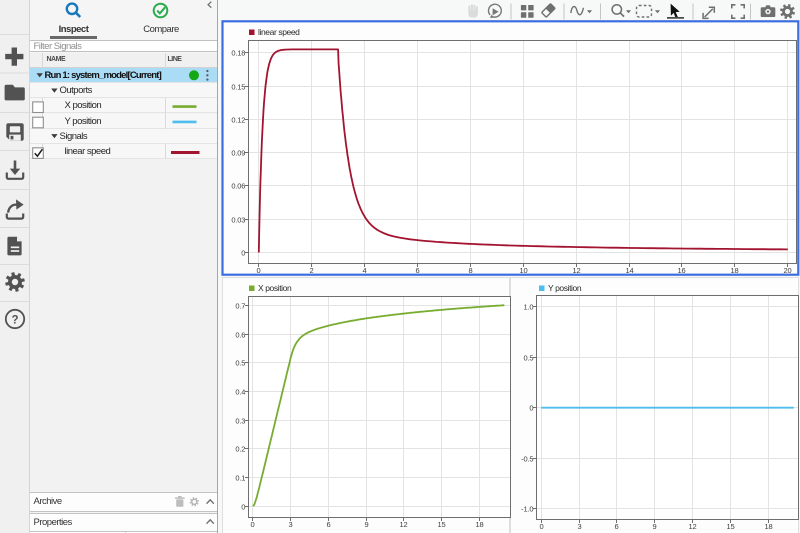  I want to click on svg-text: 1.0, so click(528, 306).